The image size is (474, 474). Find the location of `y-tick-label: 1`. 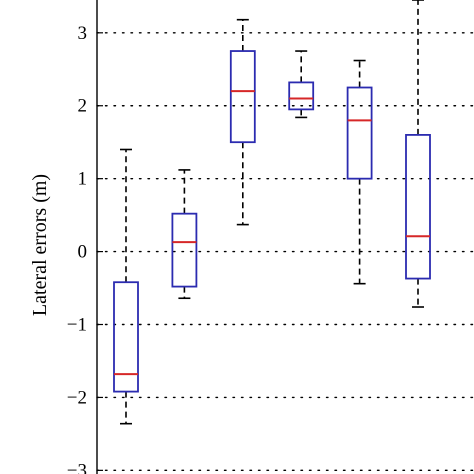

y-tick-label: 1 is located at coordinates (83, 179).